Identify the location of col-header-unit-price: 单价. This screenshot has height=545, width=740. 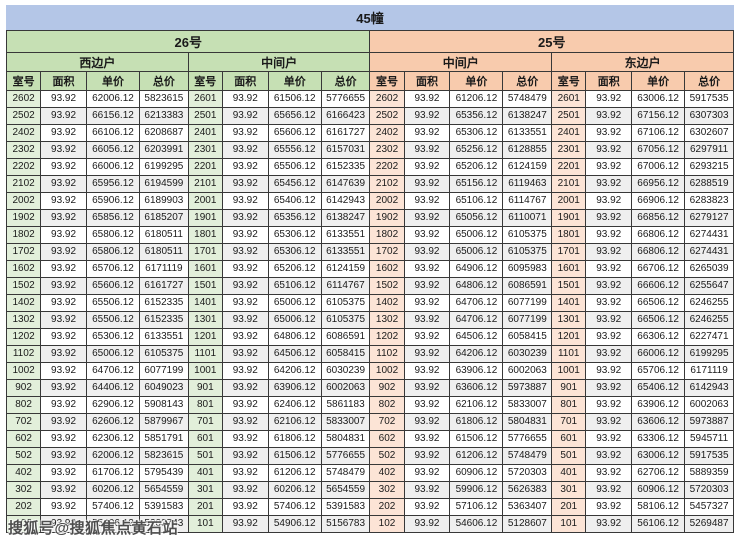
(294, 81).